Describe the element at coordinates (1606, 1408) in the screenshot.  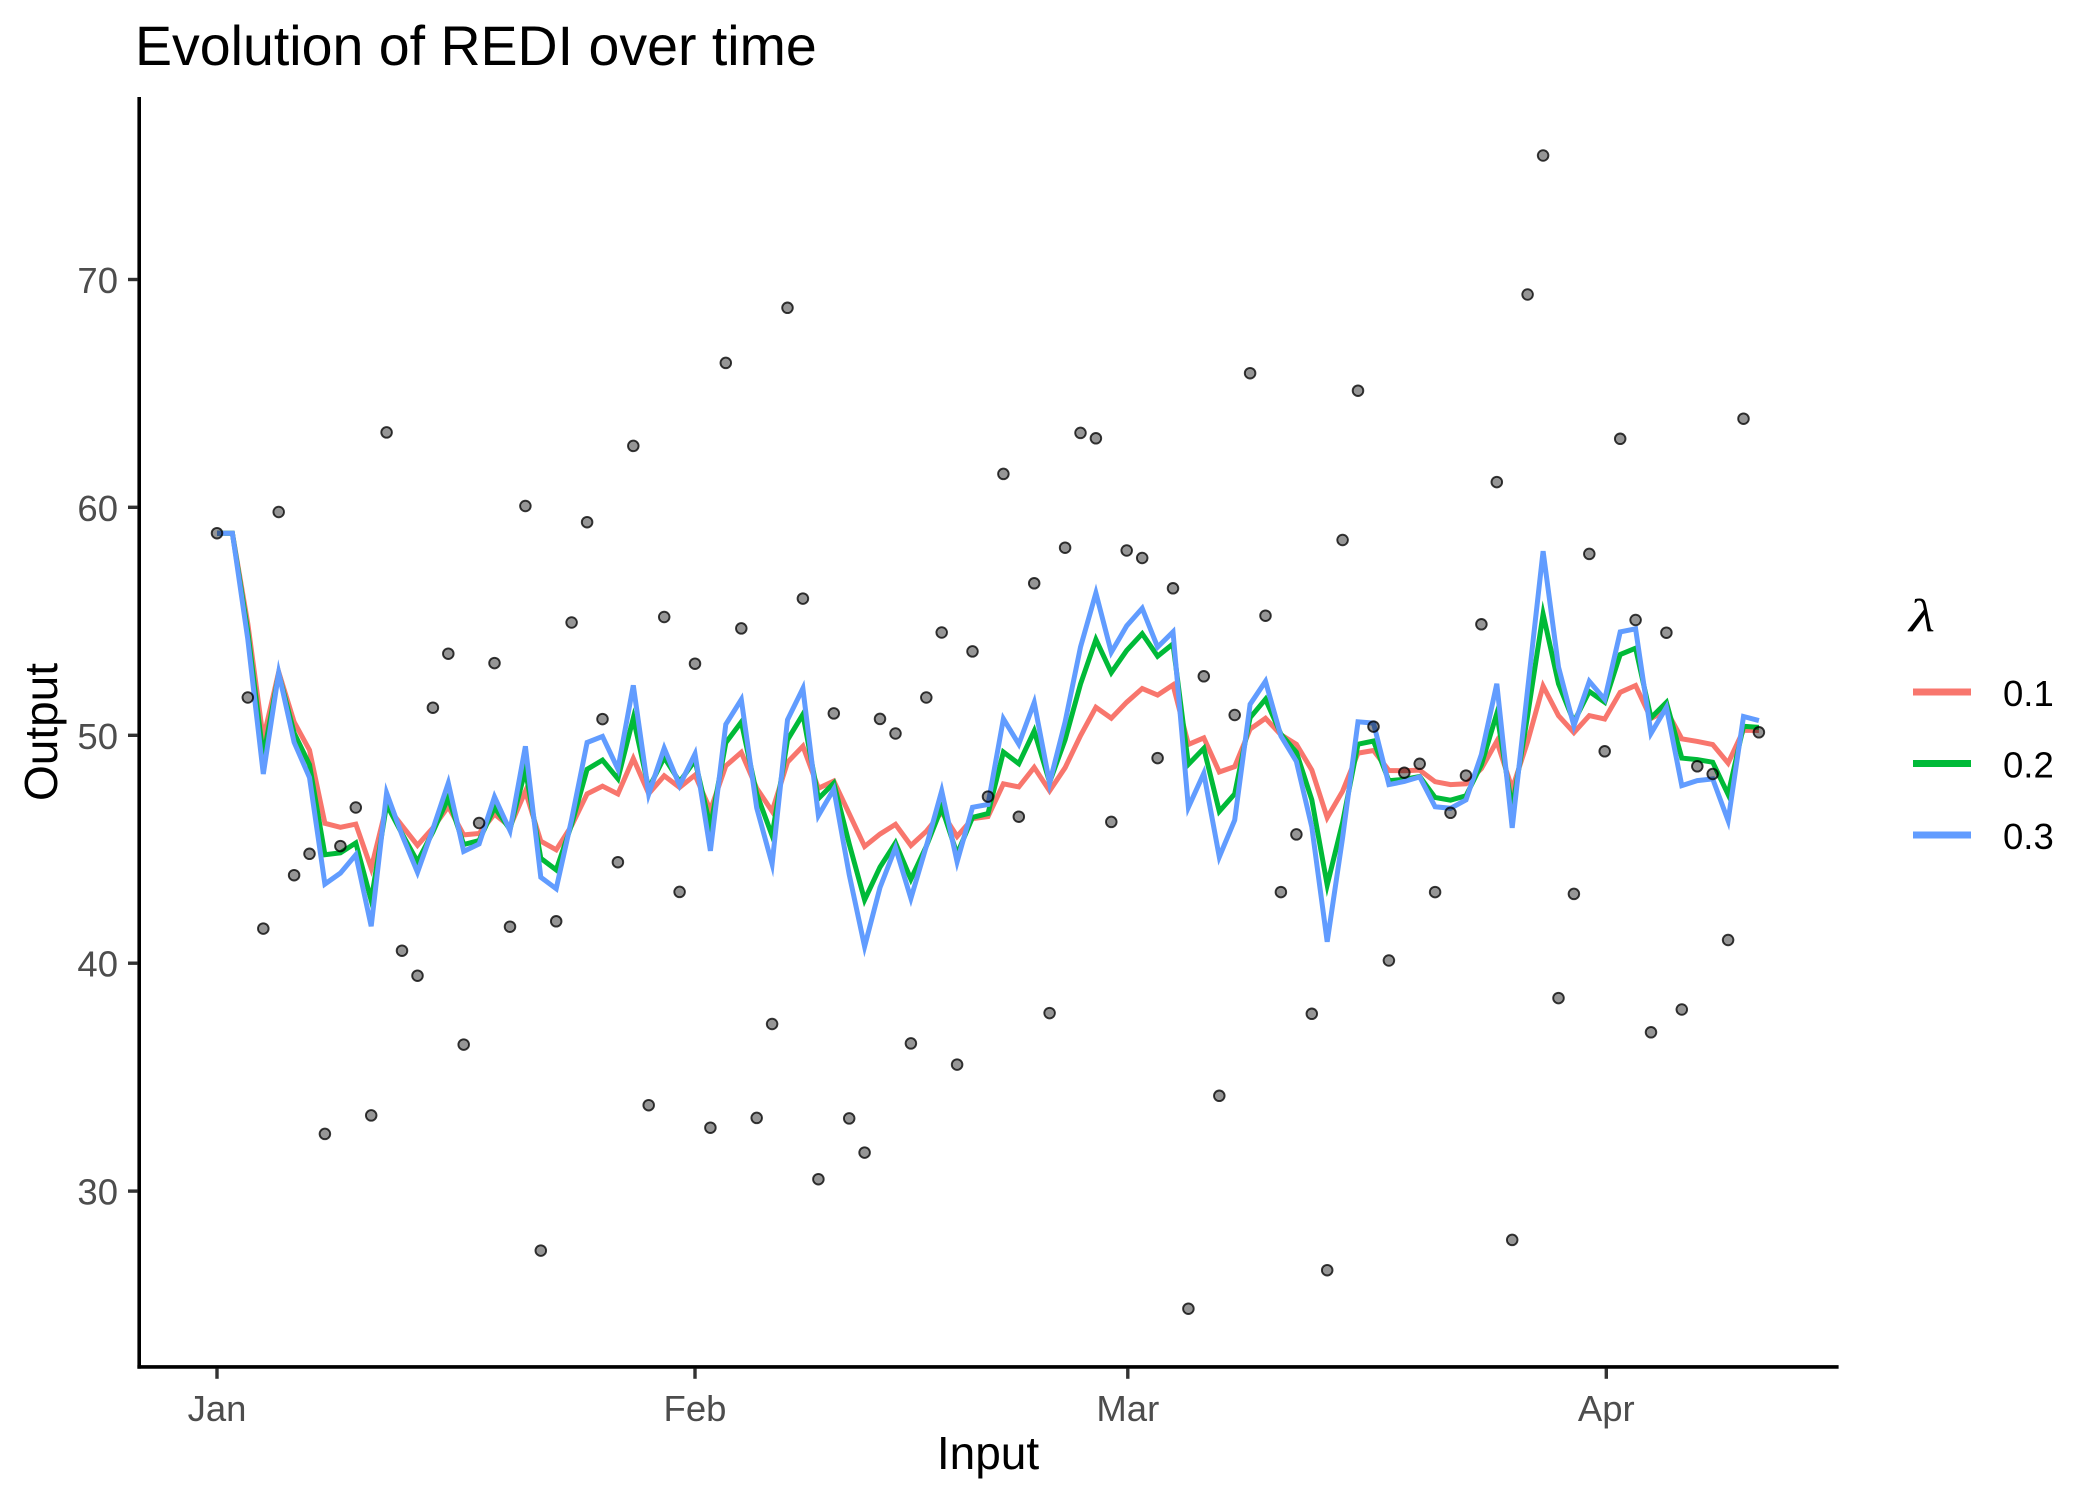
I see `svg-text: Apr` at that location.